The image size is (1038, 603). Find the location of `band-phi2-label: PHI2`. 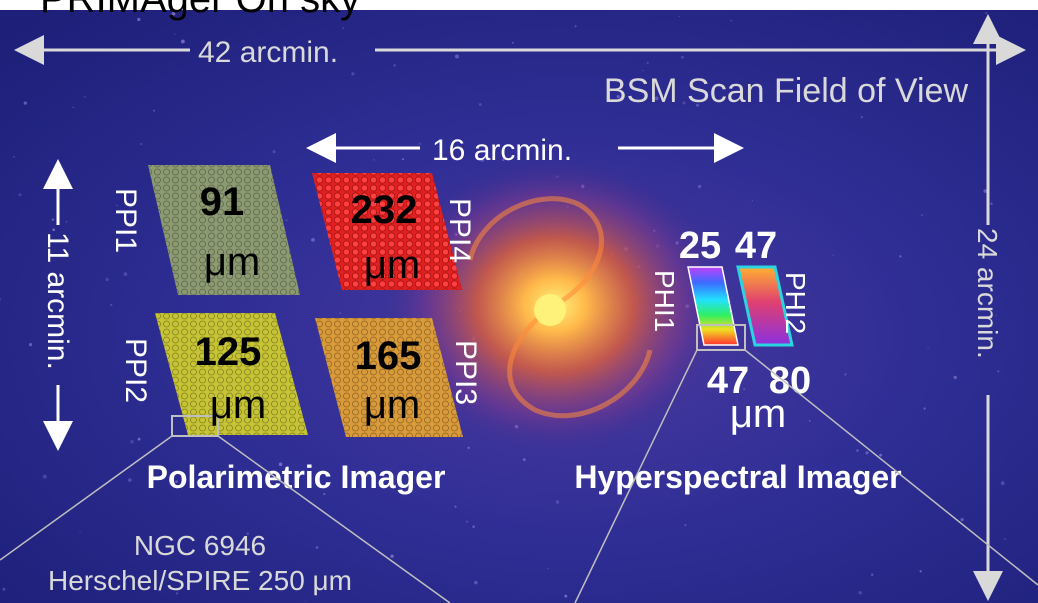

band-phi2-label: PHI2 is located at coordinates (795, 303).